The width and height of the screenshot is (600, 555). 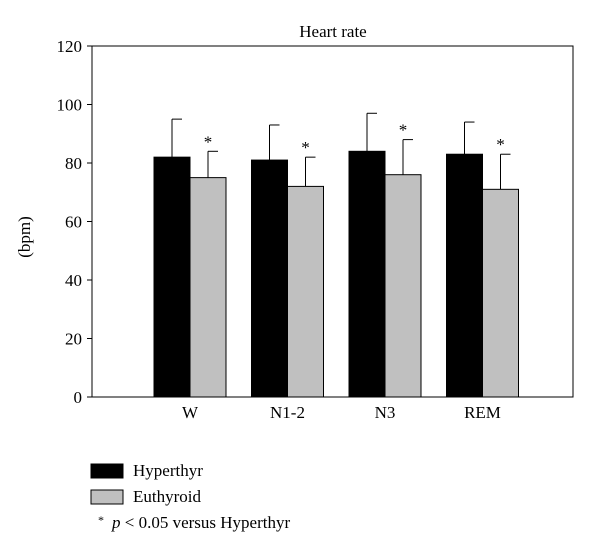 What do you see at coordinates (78, 397) in the screenshot?
I see `y-tick-label: 0` at bounding box center [78, 397].